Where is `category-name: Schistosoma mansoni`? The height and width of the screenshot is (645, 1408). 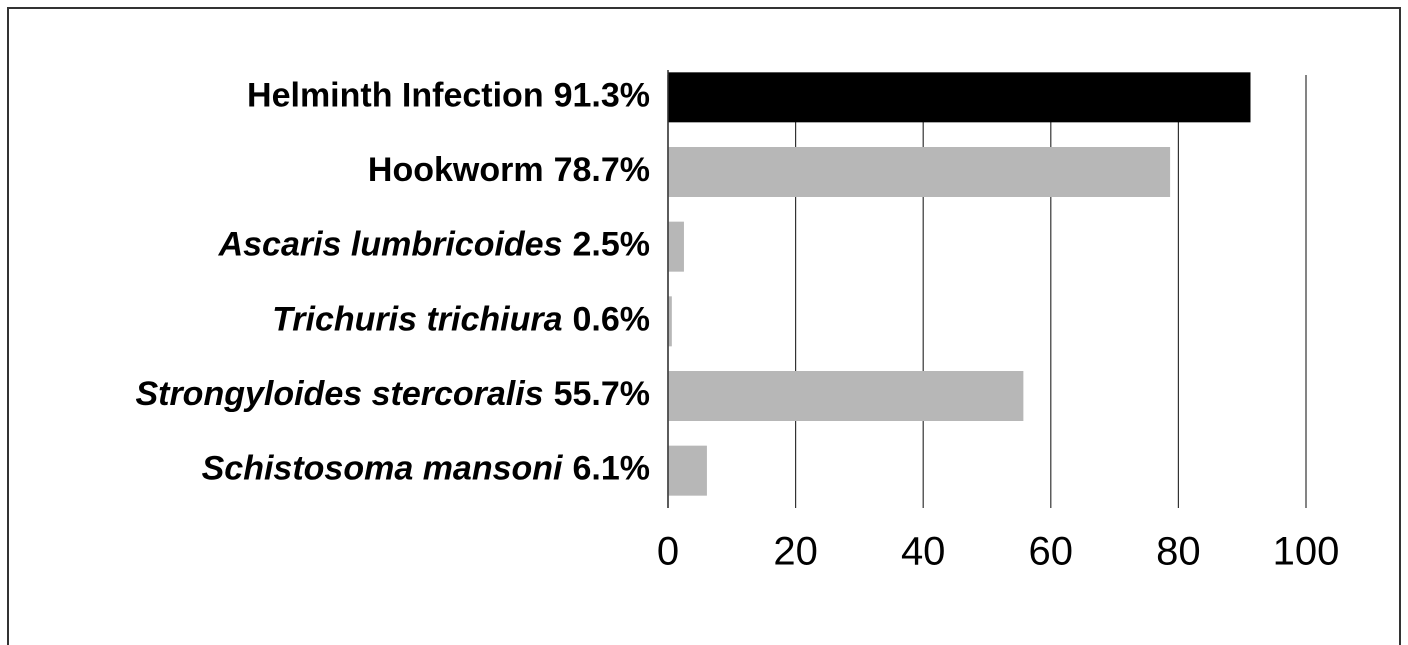
category-name: Schistosoma mansoni is located at coordinates (383, 469).